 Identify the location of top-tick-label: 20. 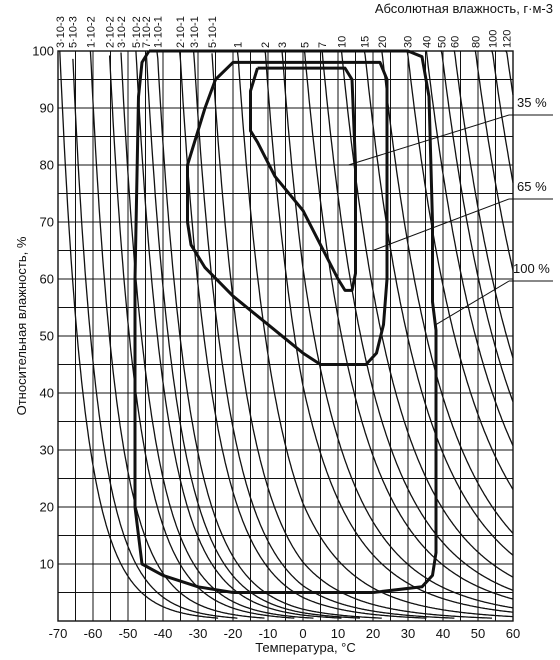
(383, 42).